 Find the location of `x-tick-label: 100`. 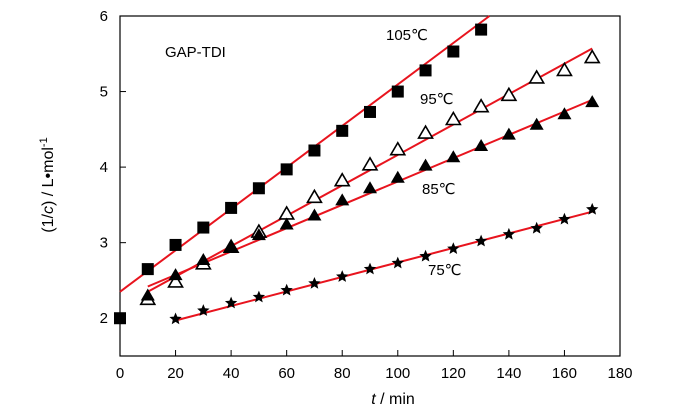

x-tick-label: 100 is located at coordinates (397, 373).